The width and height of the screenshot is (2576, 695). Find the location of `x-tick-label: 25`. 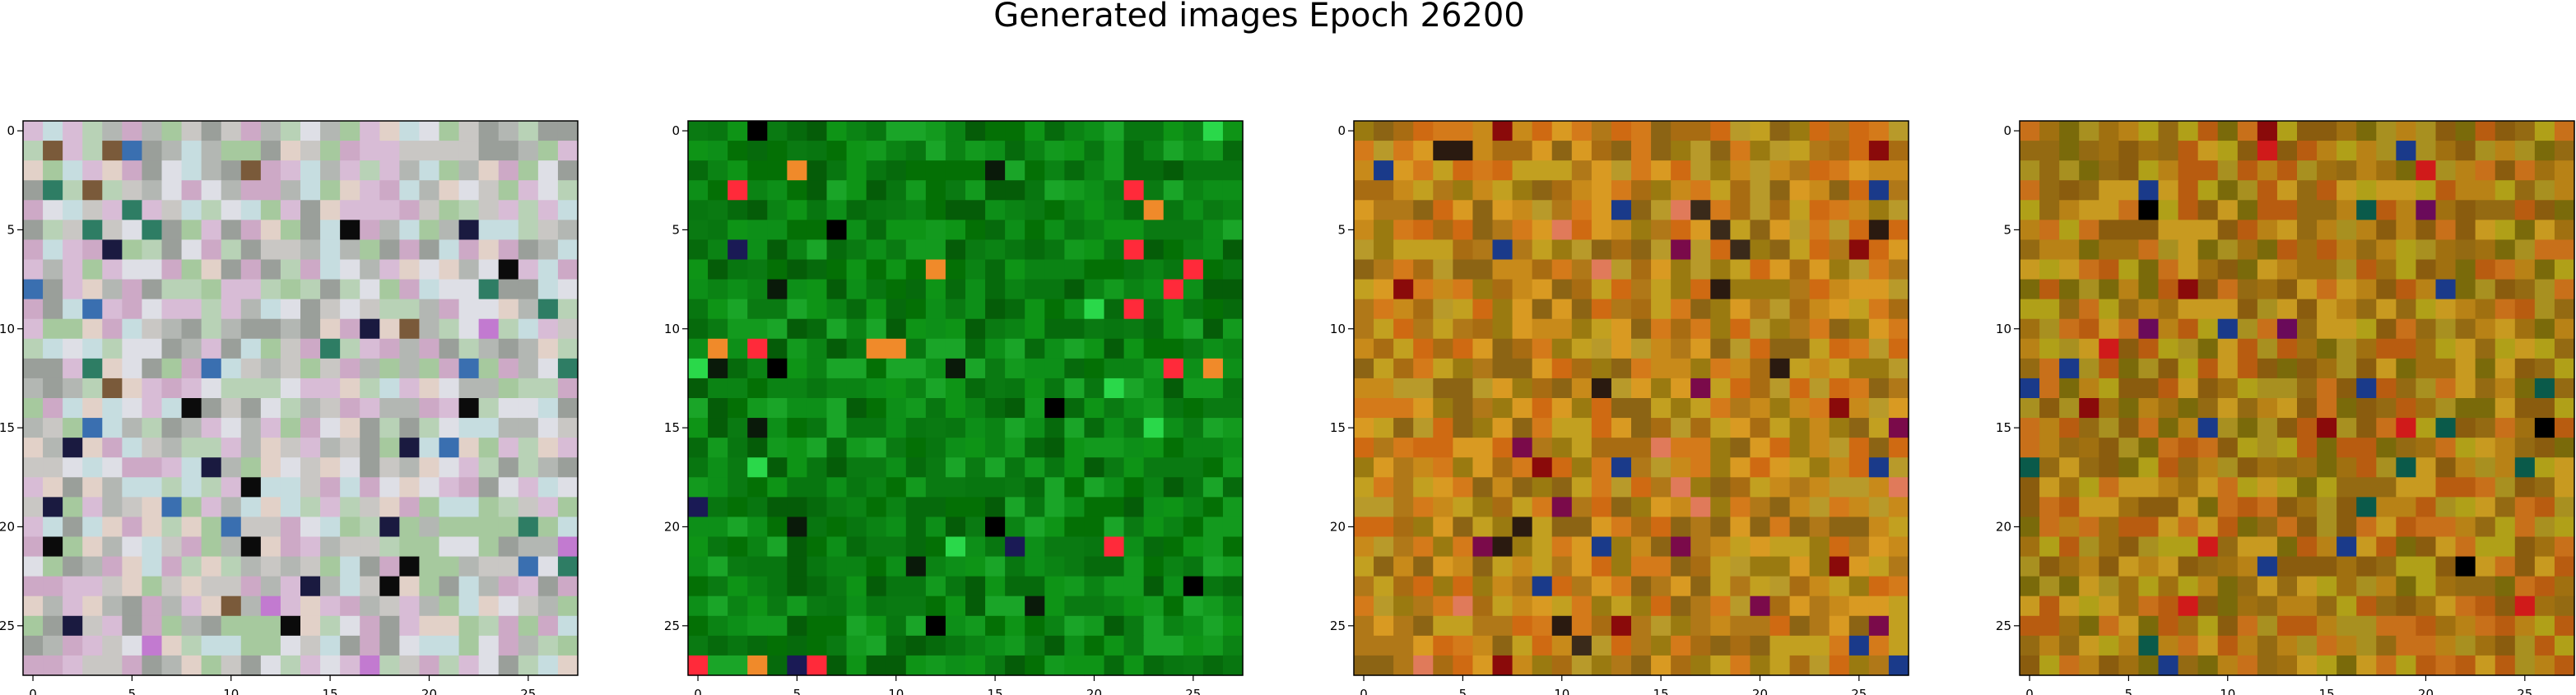

x-tick-label: 25 is located at coordinates (1859, 691).